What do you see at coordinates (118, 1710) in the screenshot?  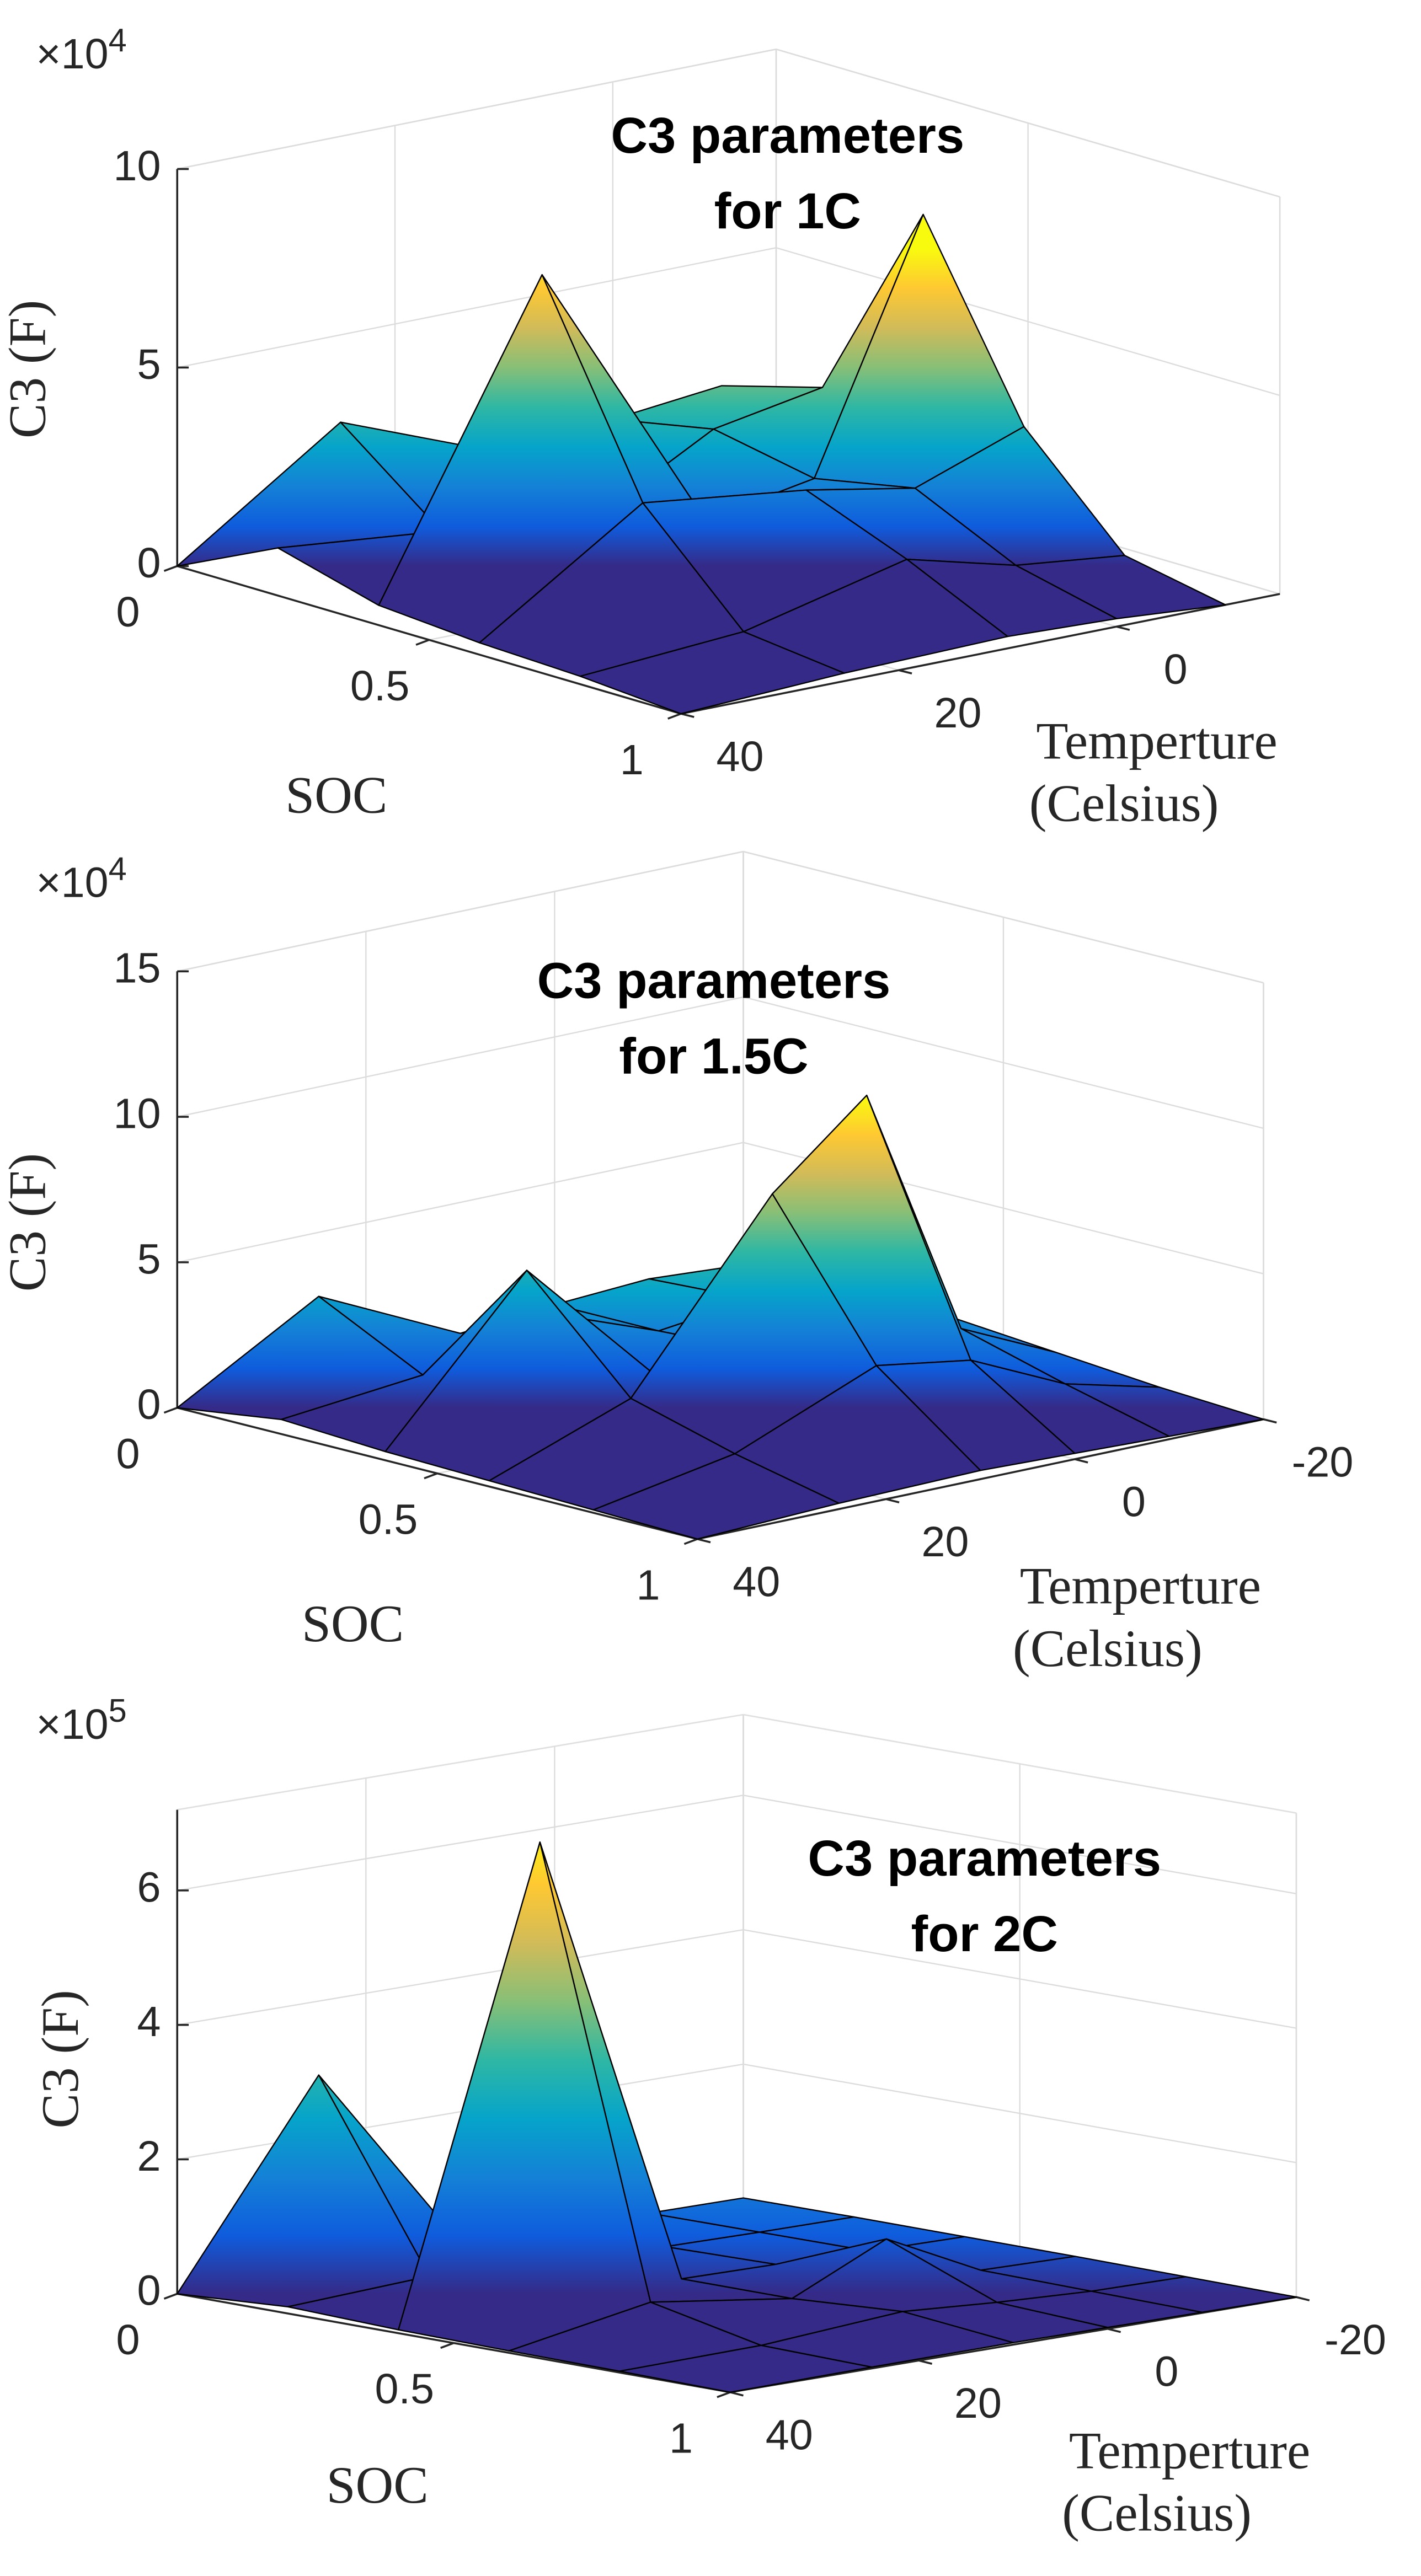 I see `multiplier-exponent: 5` at bounding box center [118, 1710].